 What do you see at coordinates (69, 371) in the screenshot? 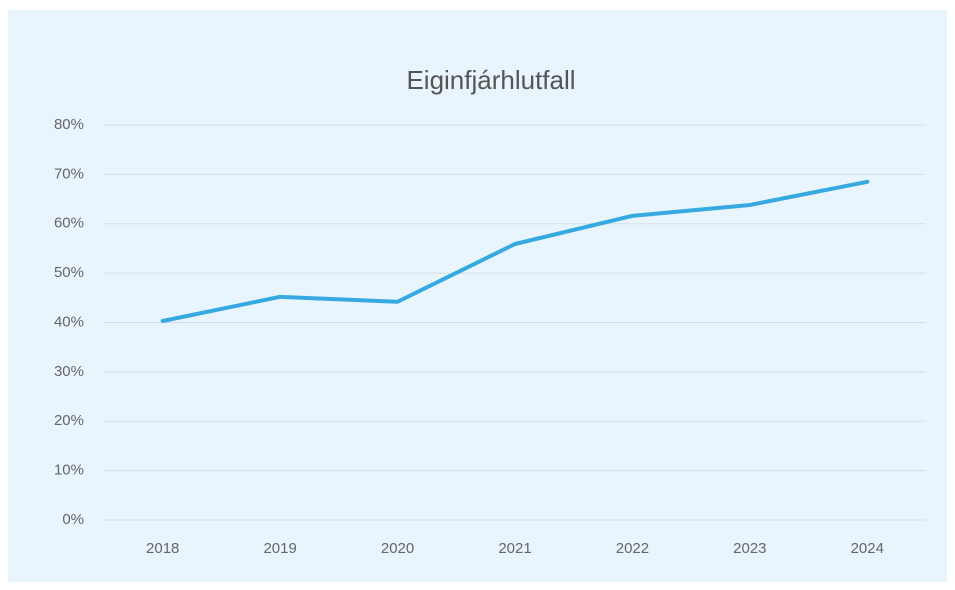
I see `y-tick-label: 30%` at bounding box center [69, 371].